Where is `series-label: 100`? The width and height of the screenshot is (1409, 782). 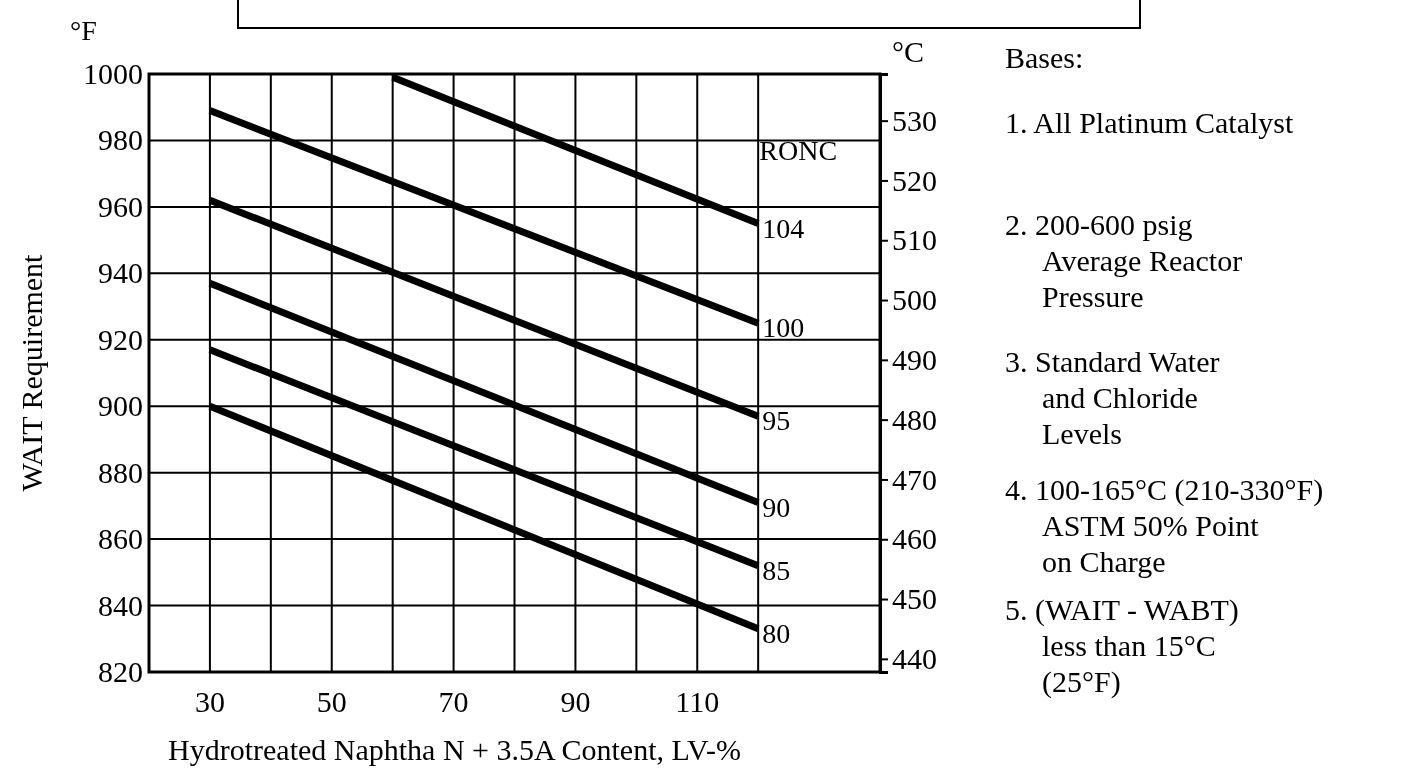 series-label: 100 is located at coordinates (783, 328).